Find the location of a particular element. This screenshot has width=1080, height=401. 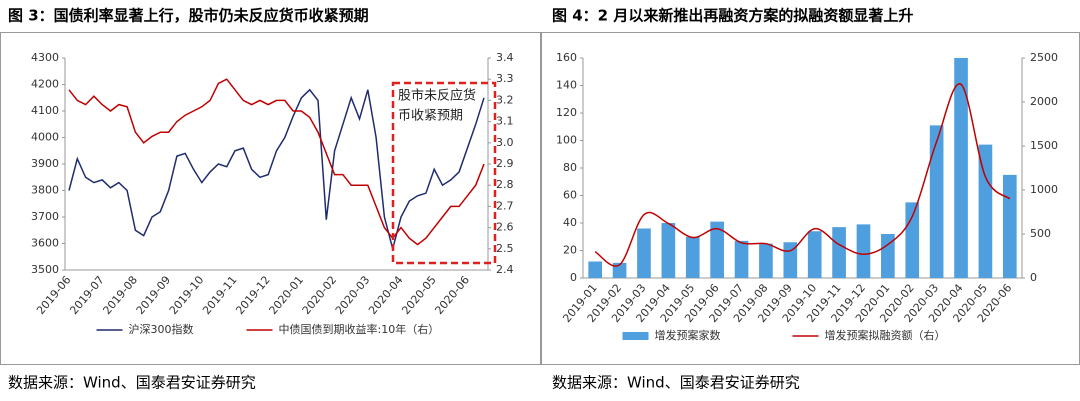

x-tick-label: 2019-09 is located at coordinates (154, 296).